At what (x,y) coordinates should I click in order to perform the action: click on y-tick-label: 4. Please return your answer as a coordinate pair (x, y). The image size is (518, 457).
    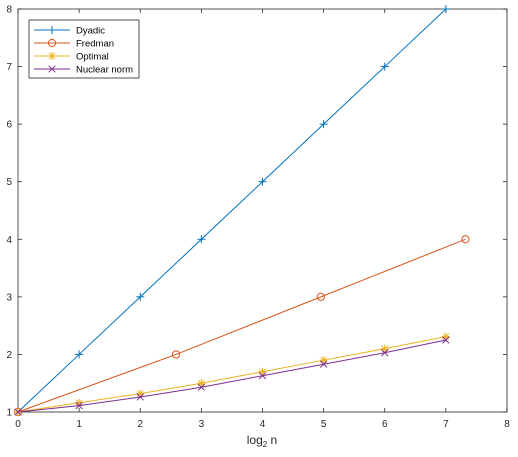
    Looking at the image, I should click on (9, 240).